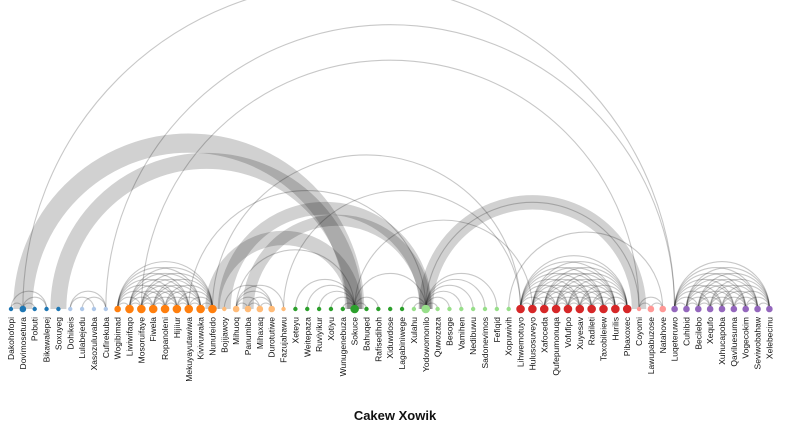  Describe the element at coordinates (343, 347) in the screenshot. I see `node-label: Wunugenebuza` at that location.